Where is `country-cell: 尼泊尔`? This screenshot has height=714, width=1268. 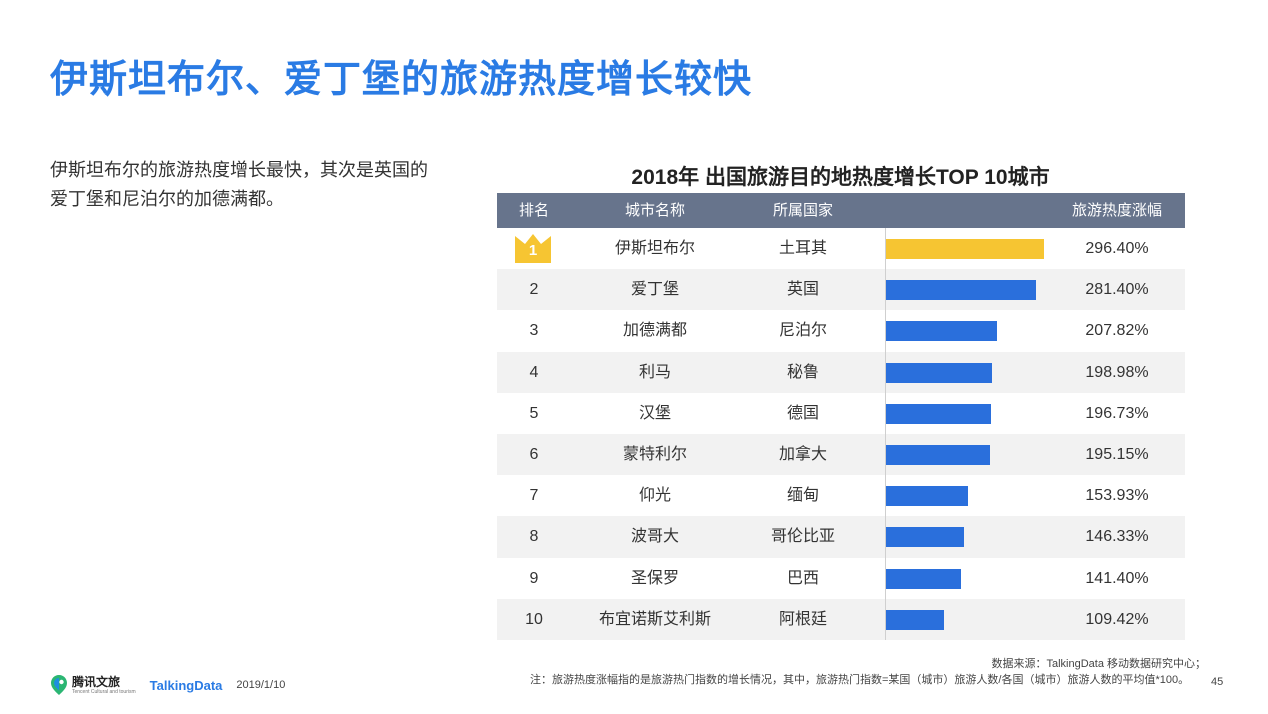
country-cell: 尼泊尔 is located at coordinates (802, 331).